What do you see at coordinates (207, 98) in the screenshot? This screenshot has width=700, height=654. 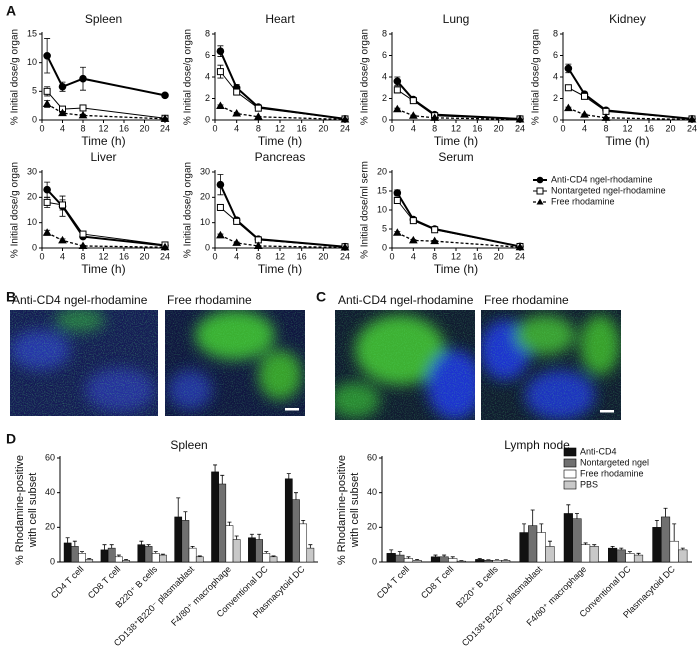 I see `y-tick-label: 2` at bounding box center [207, 98].